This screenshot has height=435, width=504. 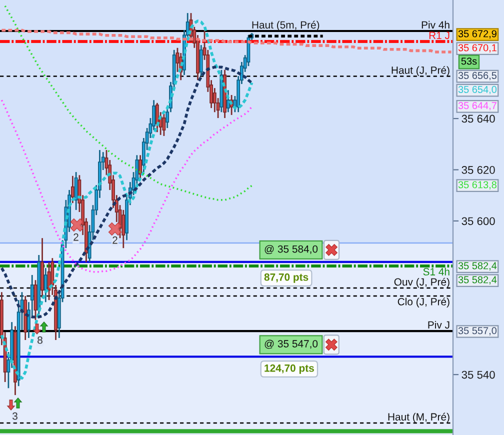 What do you see at coordinates (439, 36) in the screenshot?
I see `ref-line-label: R1 J` at bounding box center [439, 36].